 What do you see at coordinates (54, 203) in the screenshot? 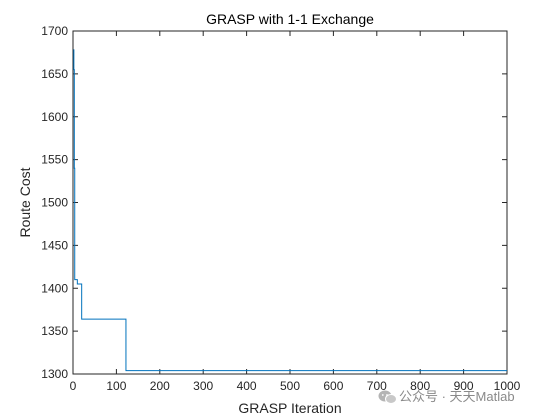
I see `y-tick-label: 1500` at bounding box center [54, 203].